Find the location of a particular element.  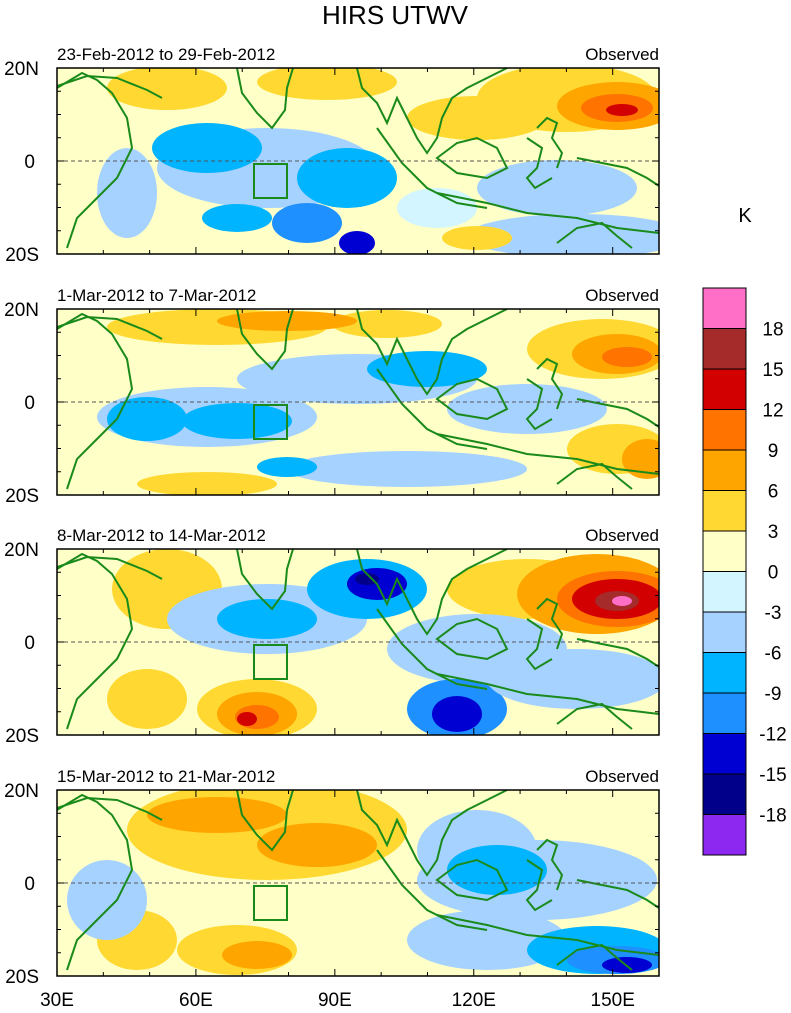

lon-label: 60E is located at coordinates (196, 1000).